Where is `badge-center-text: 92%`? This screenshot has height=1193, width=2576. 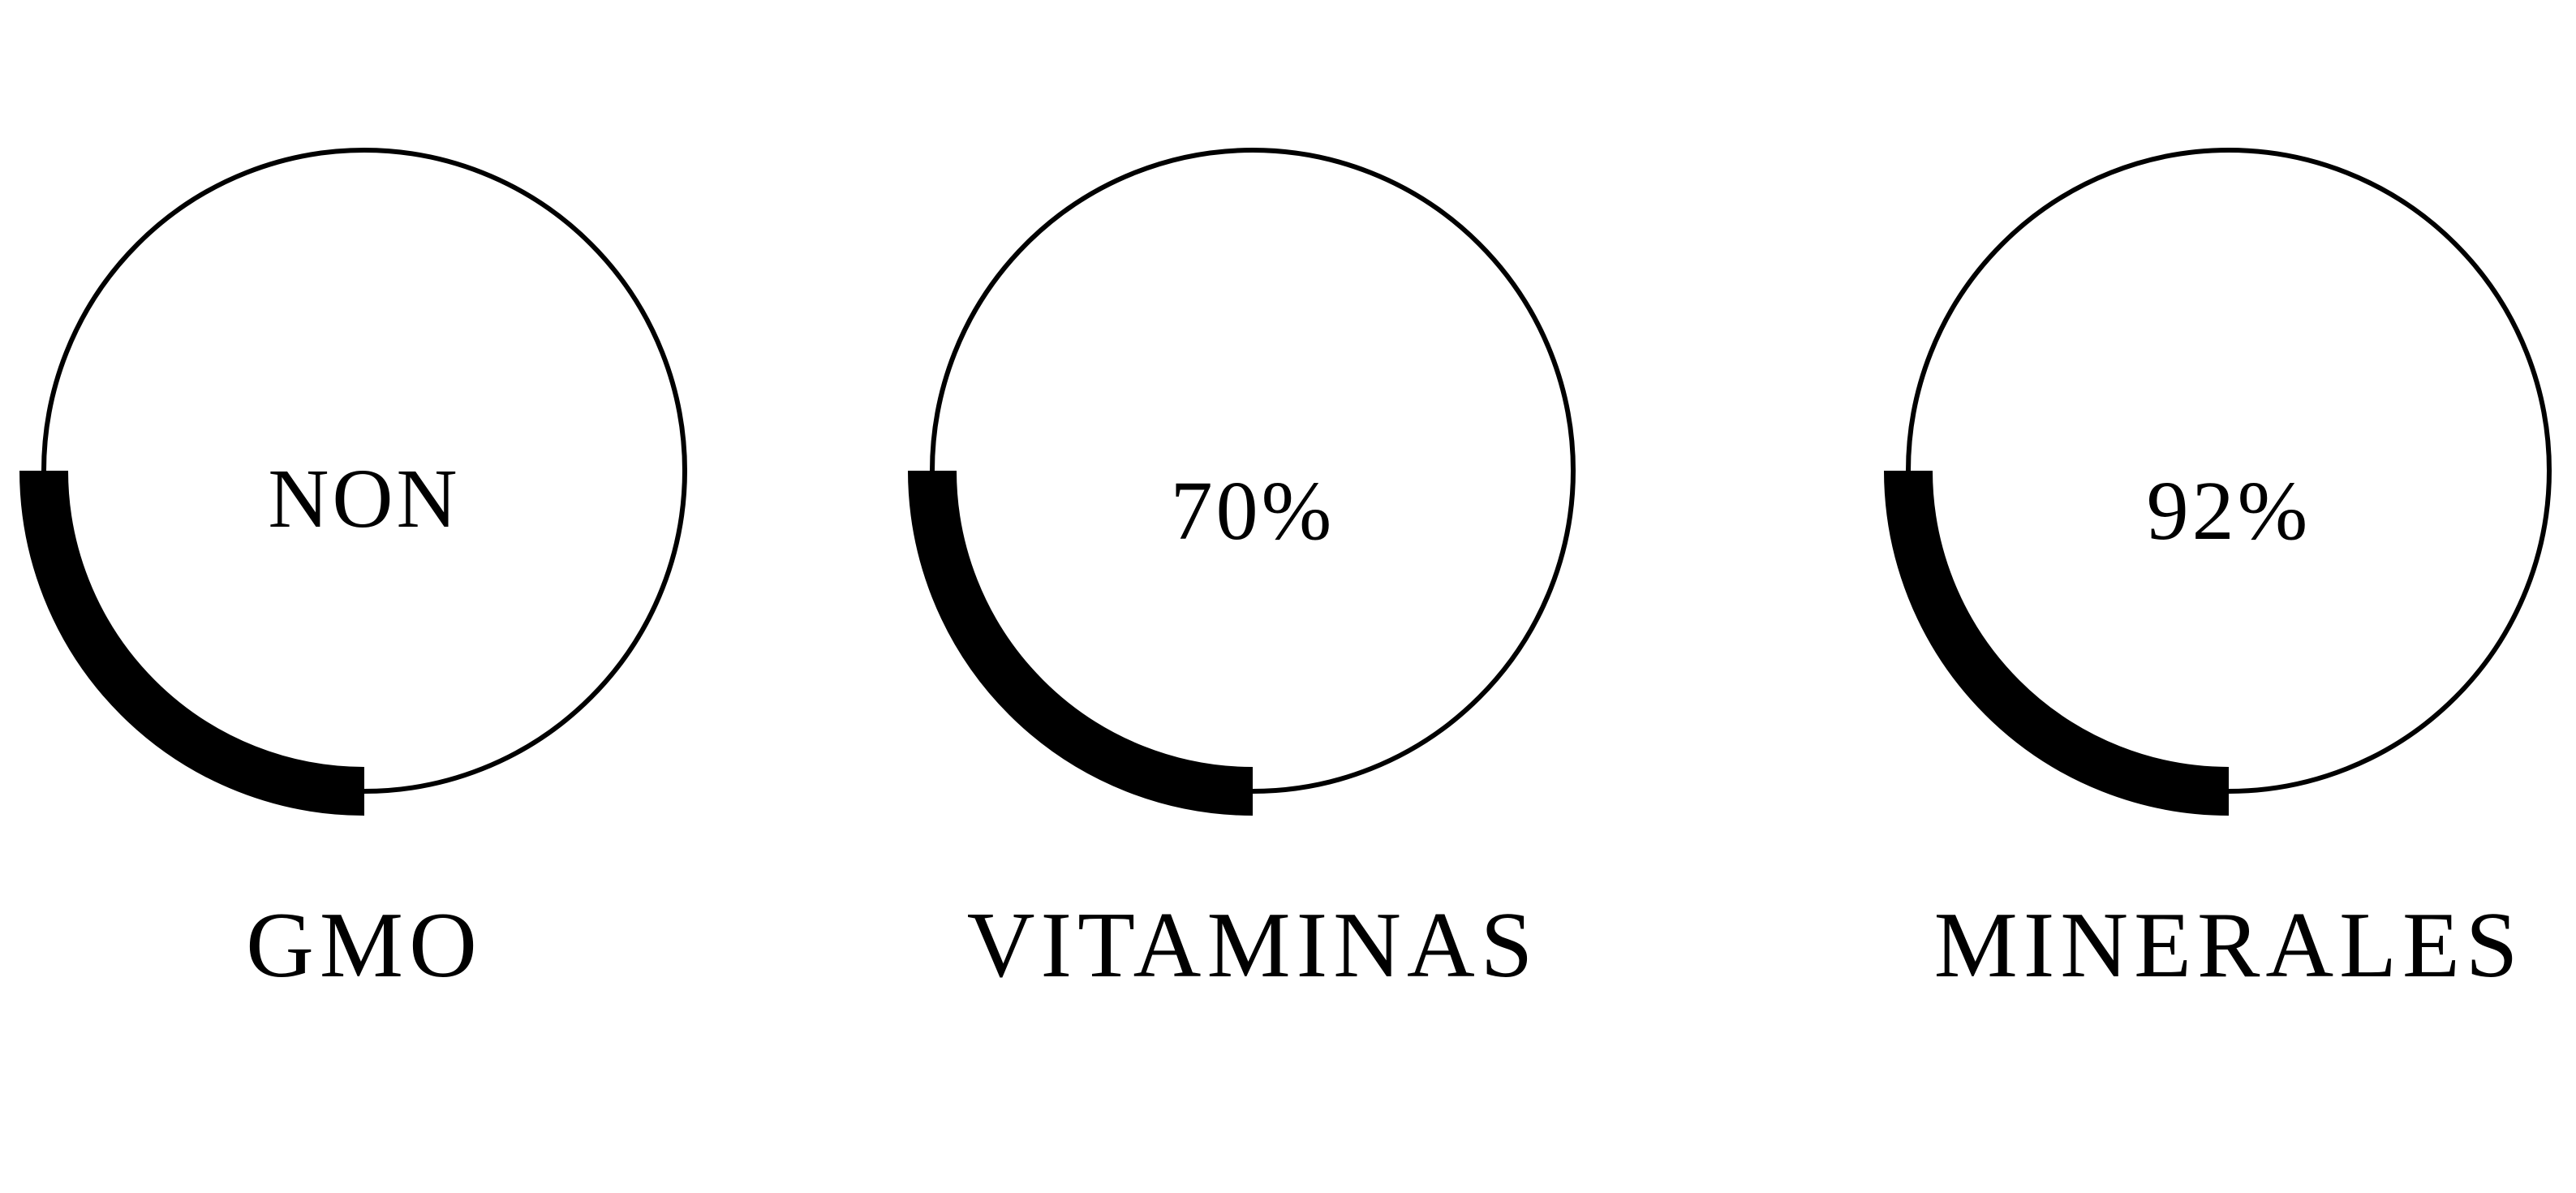 badge-center-text: 92% is located at coordinates (2229, 511).